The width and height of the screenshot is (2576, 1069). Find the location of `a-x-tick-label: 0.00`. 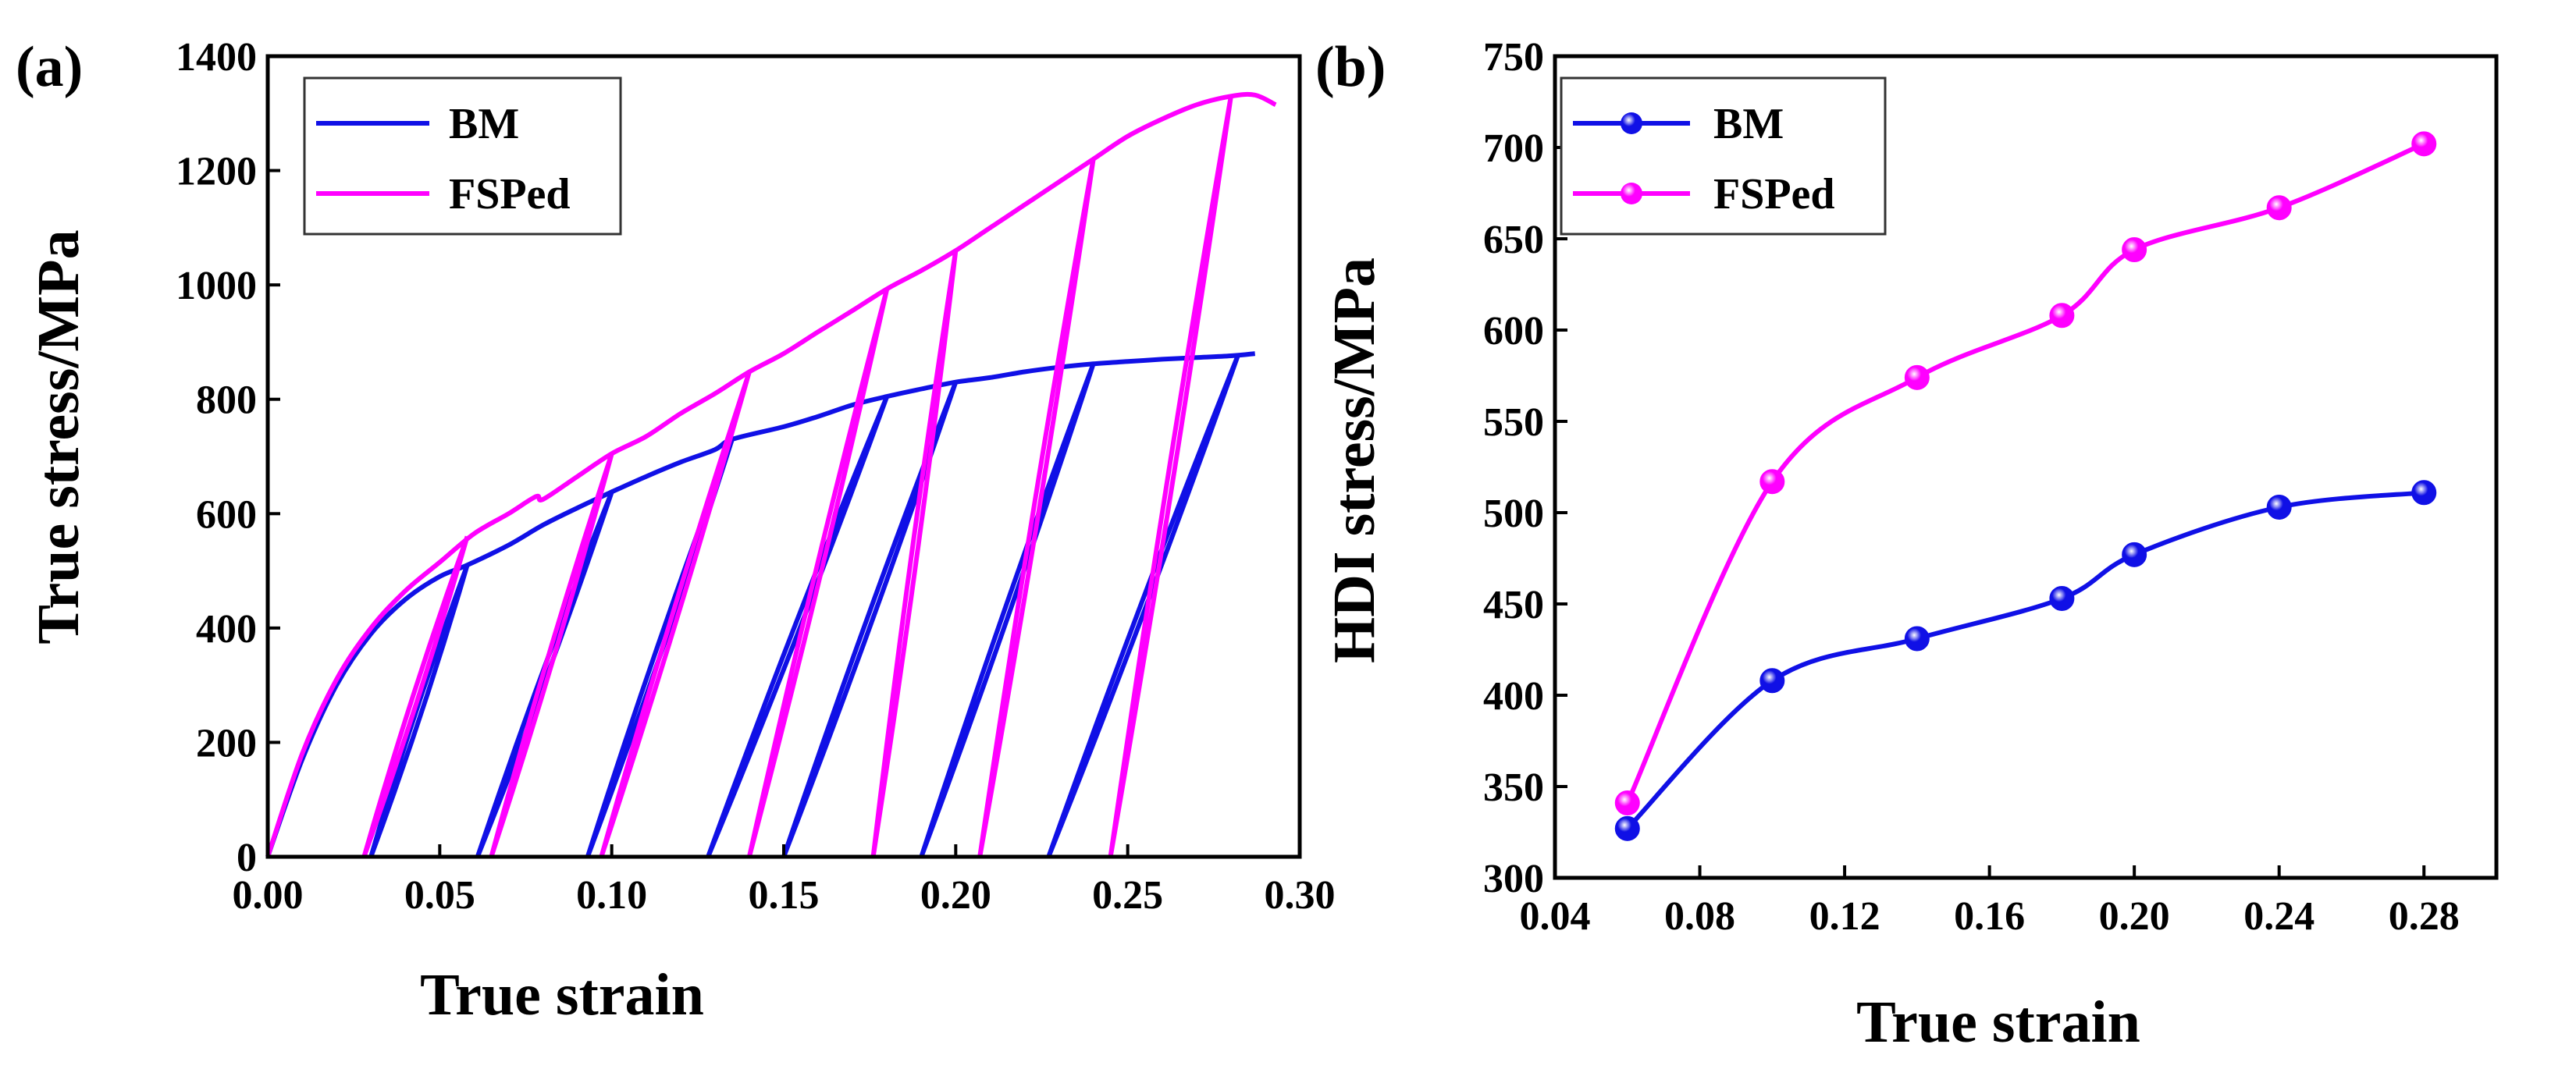

a-x-tick-label: 0.00 is located at coordinates (268, 895).